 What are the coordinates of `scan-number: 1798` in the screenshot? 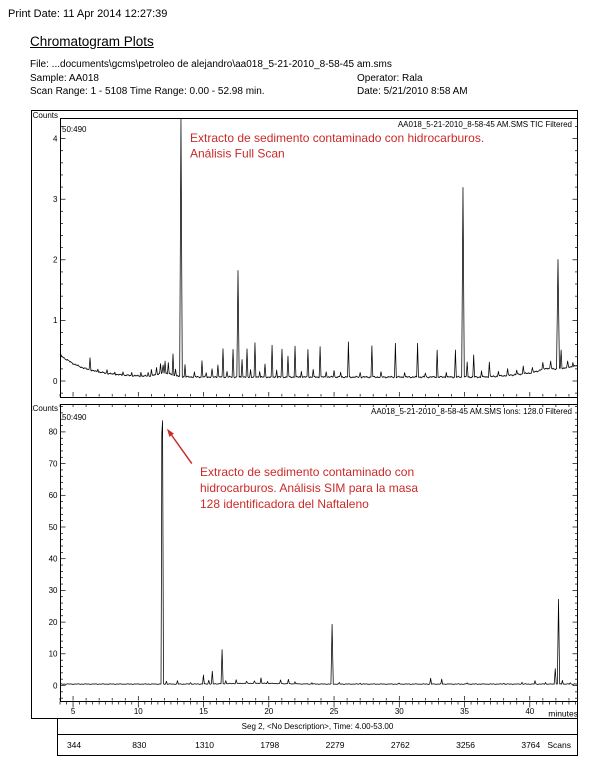 It's located at (270, 745).